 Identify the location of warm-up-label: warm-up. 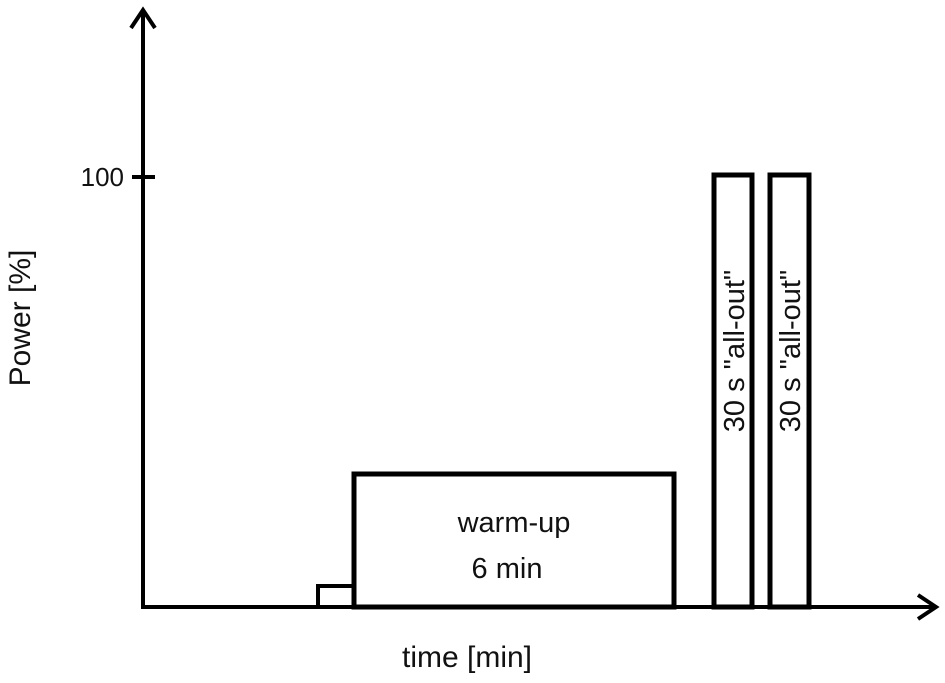
(514, 523).